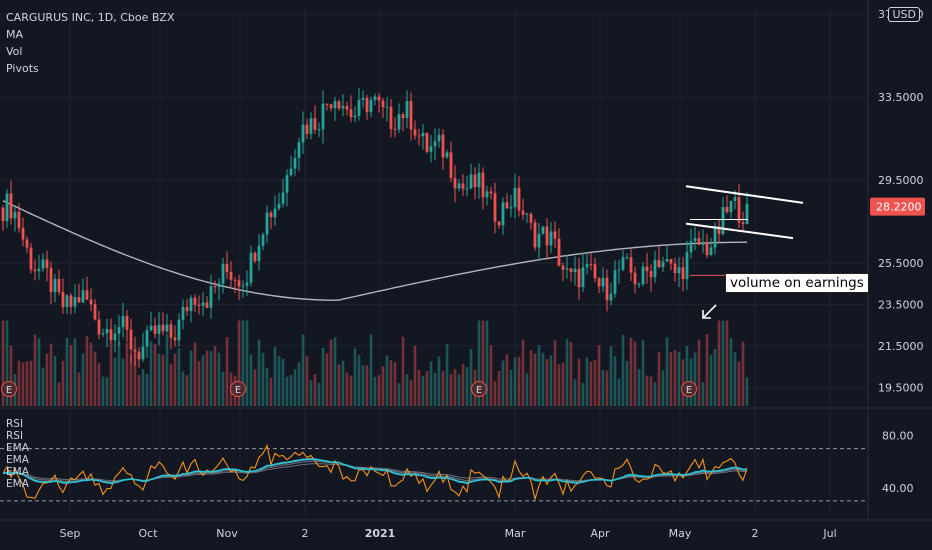 Image resolution: width=932 pixels, height=550 pixels. What do you see at coordinates (90, 17) in the screenshot?
I see `symbol-title: CARGURUS INC, 1D, Cboe BZX` at bounding box center [90, 17].